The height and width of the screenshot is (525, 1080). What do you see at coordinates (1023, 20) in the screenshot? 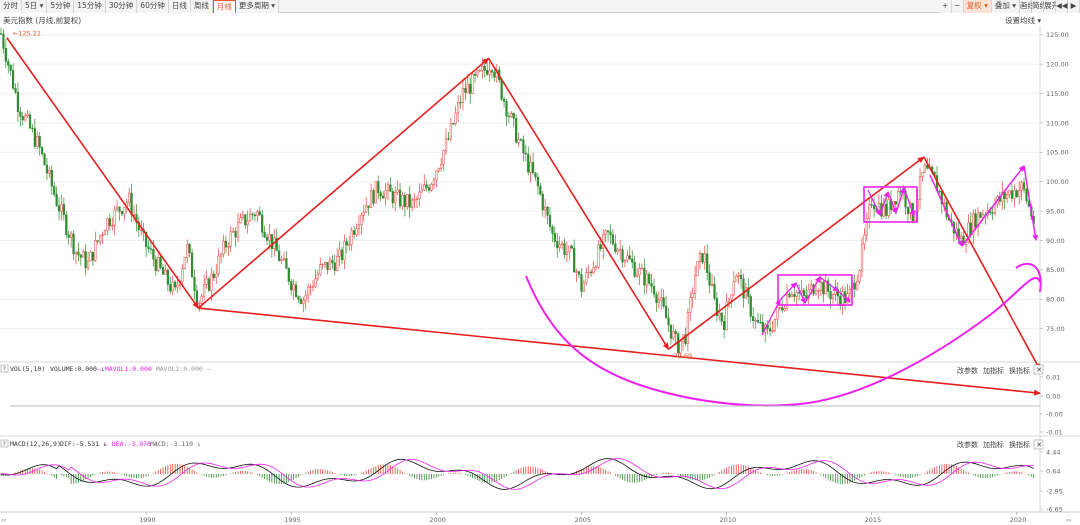
I see `moving-average-settings: 设置均线 ▾` at bounding box center [1023, 20].